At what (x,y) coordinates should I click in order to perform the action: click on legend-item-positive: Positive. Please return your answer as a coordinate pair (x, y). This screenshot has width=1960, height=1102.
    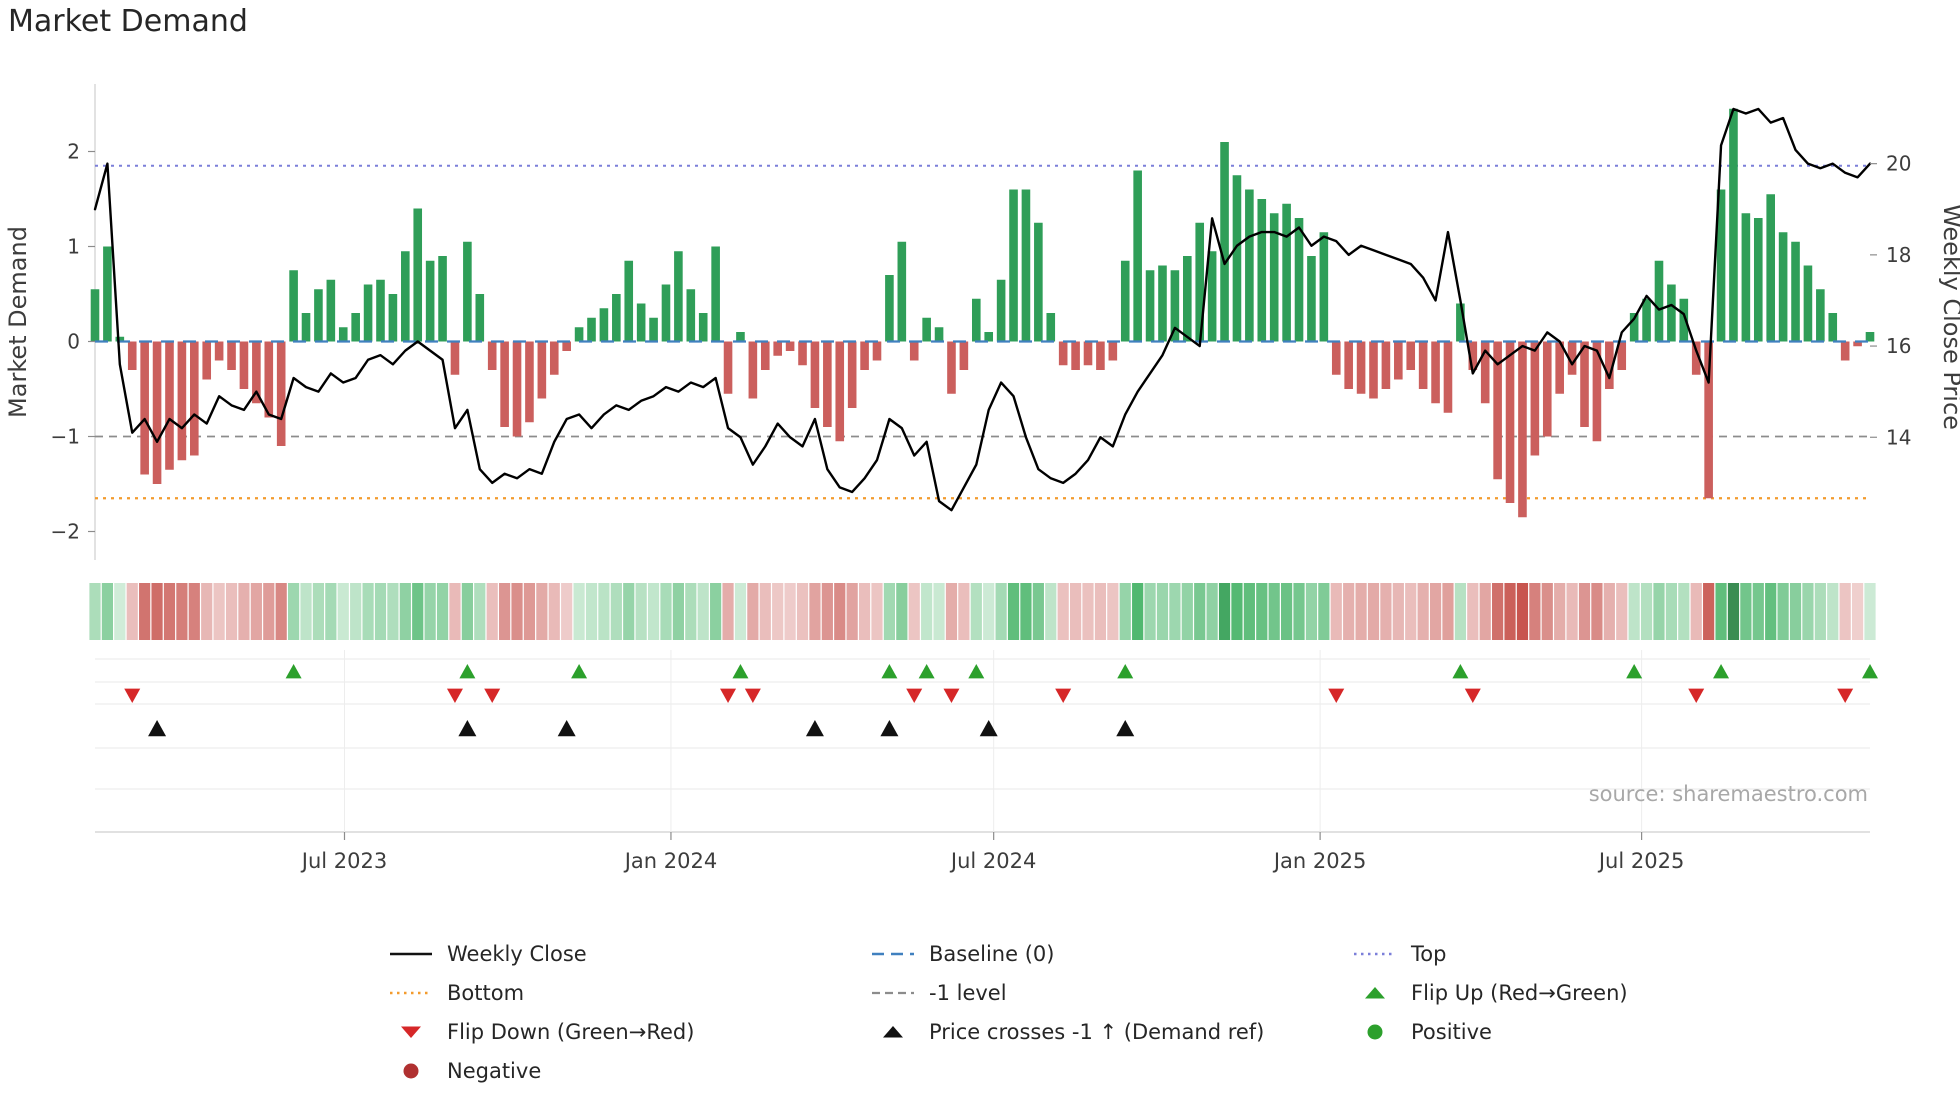
    Looking at the image, I should click on (1593, 1031).